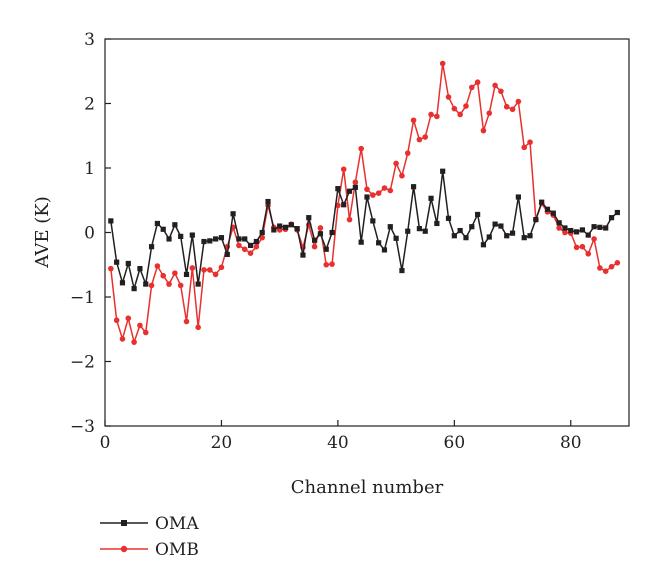 The image size is (660, 587). What do you see at coordinates (177, 524) in the screenshot?
I see `legend-label: OMA` at bounding box center [177, 524].